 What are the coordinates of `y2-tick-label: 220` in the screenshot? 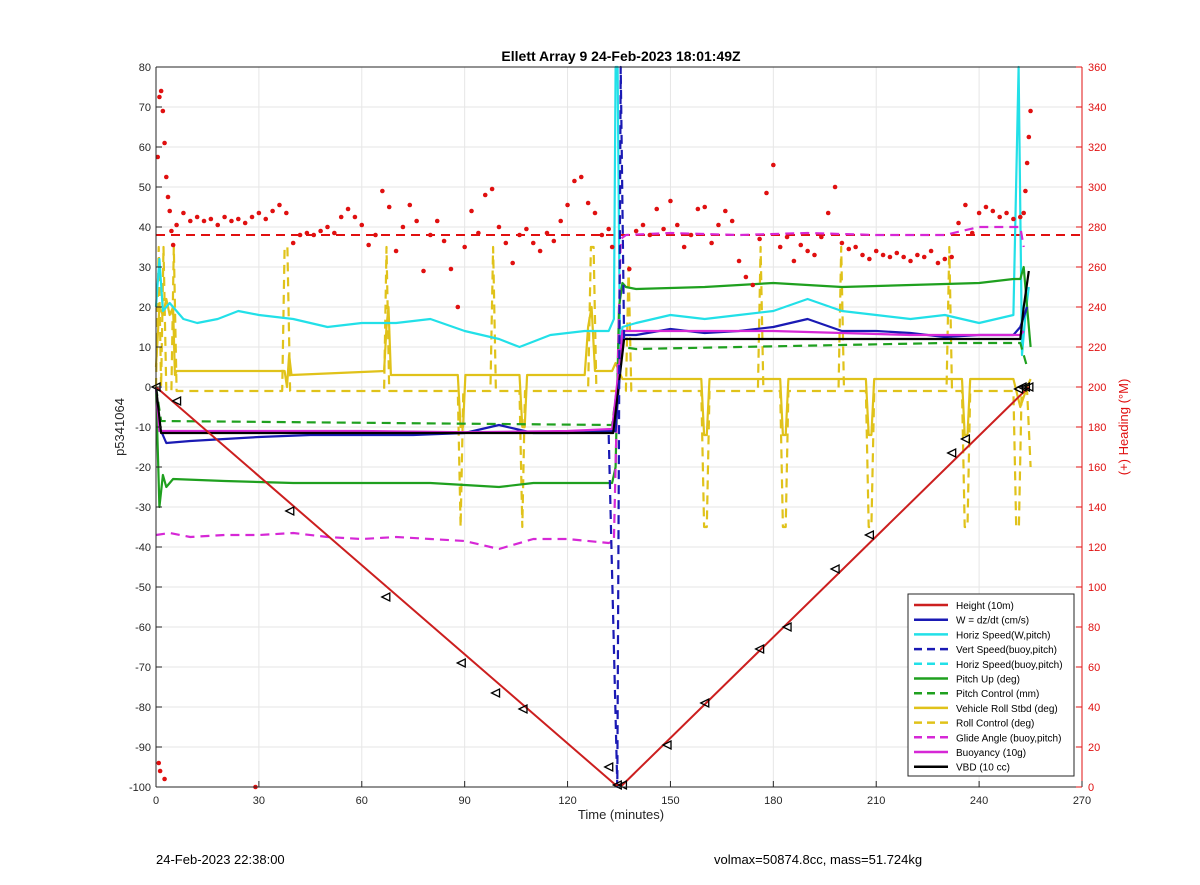 It's located at (1097, 348).